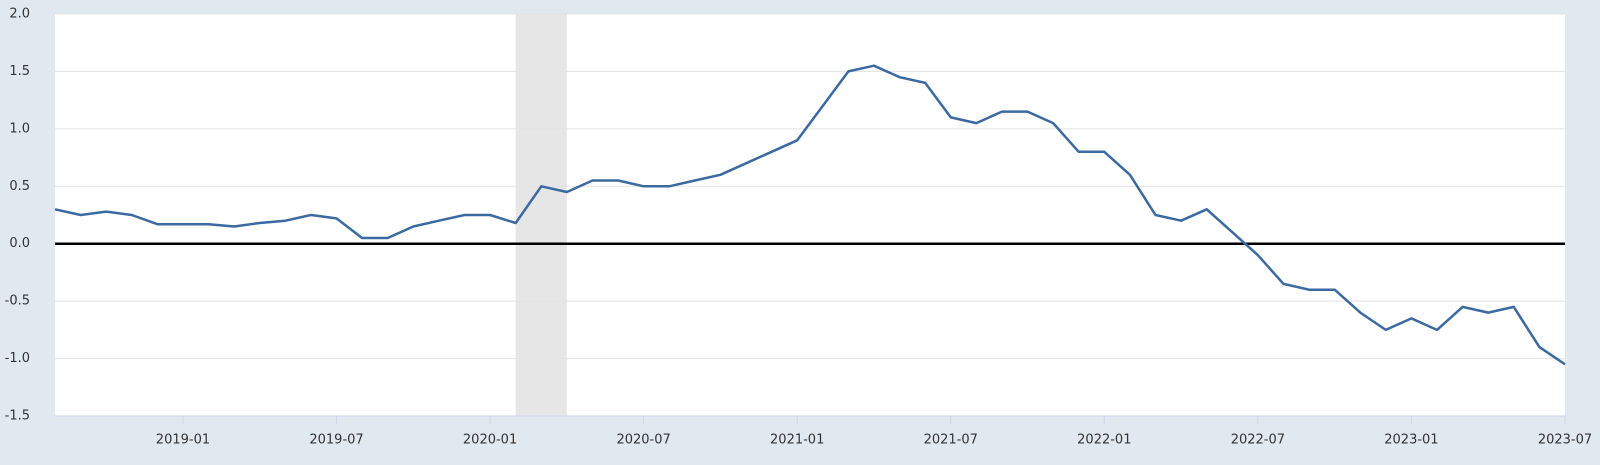  I want to click on y-tick-label: 2.0, so click(19, 14).